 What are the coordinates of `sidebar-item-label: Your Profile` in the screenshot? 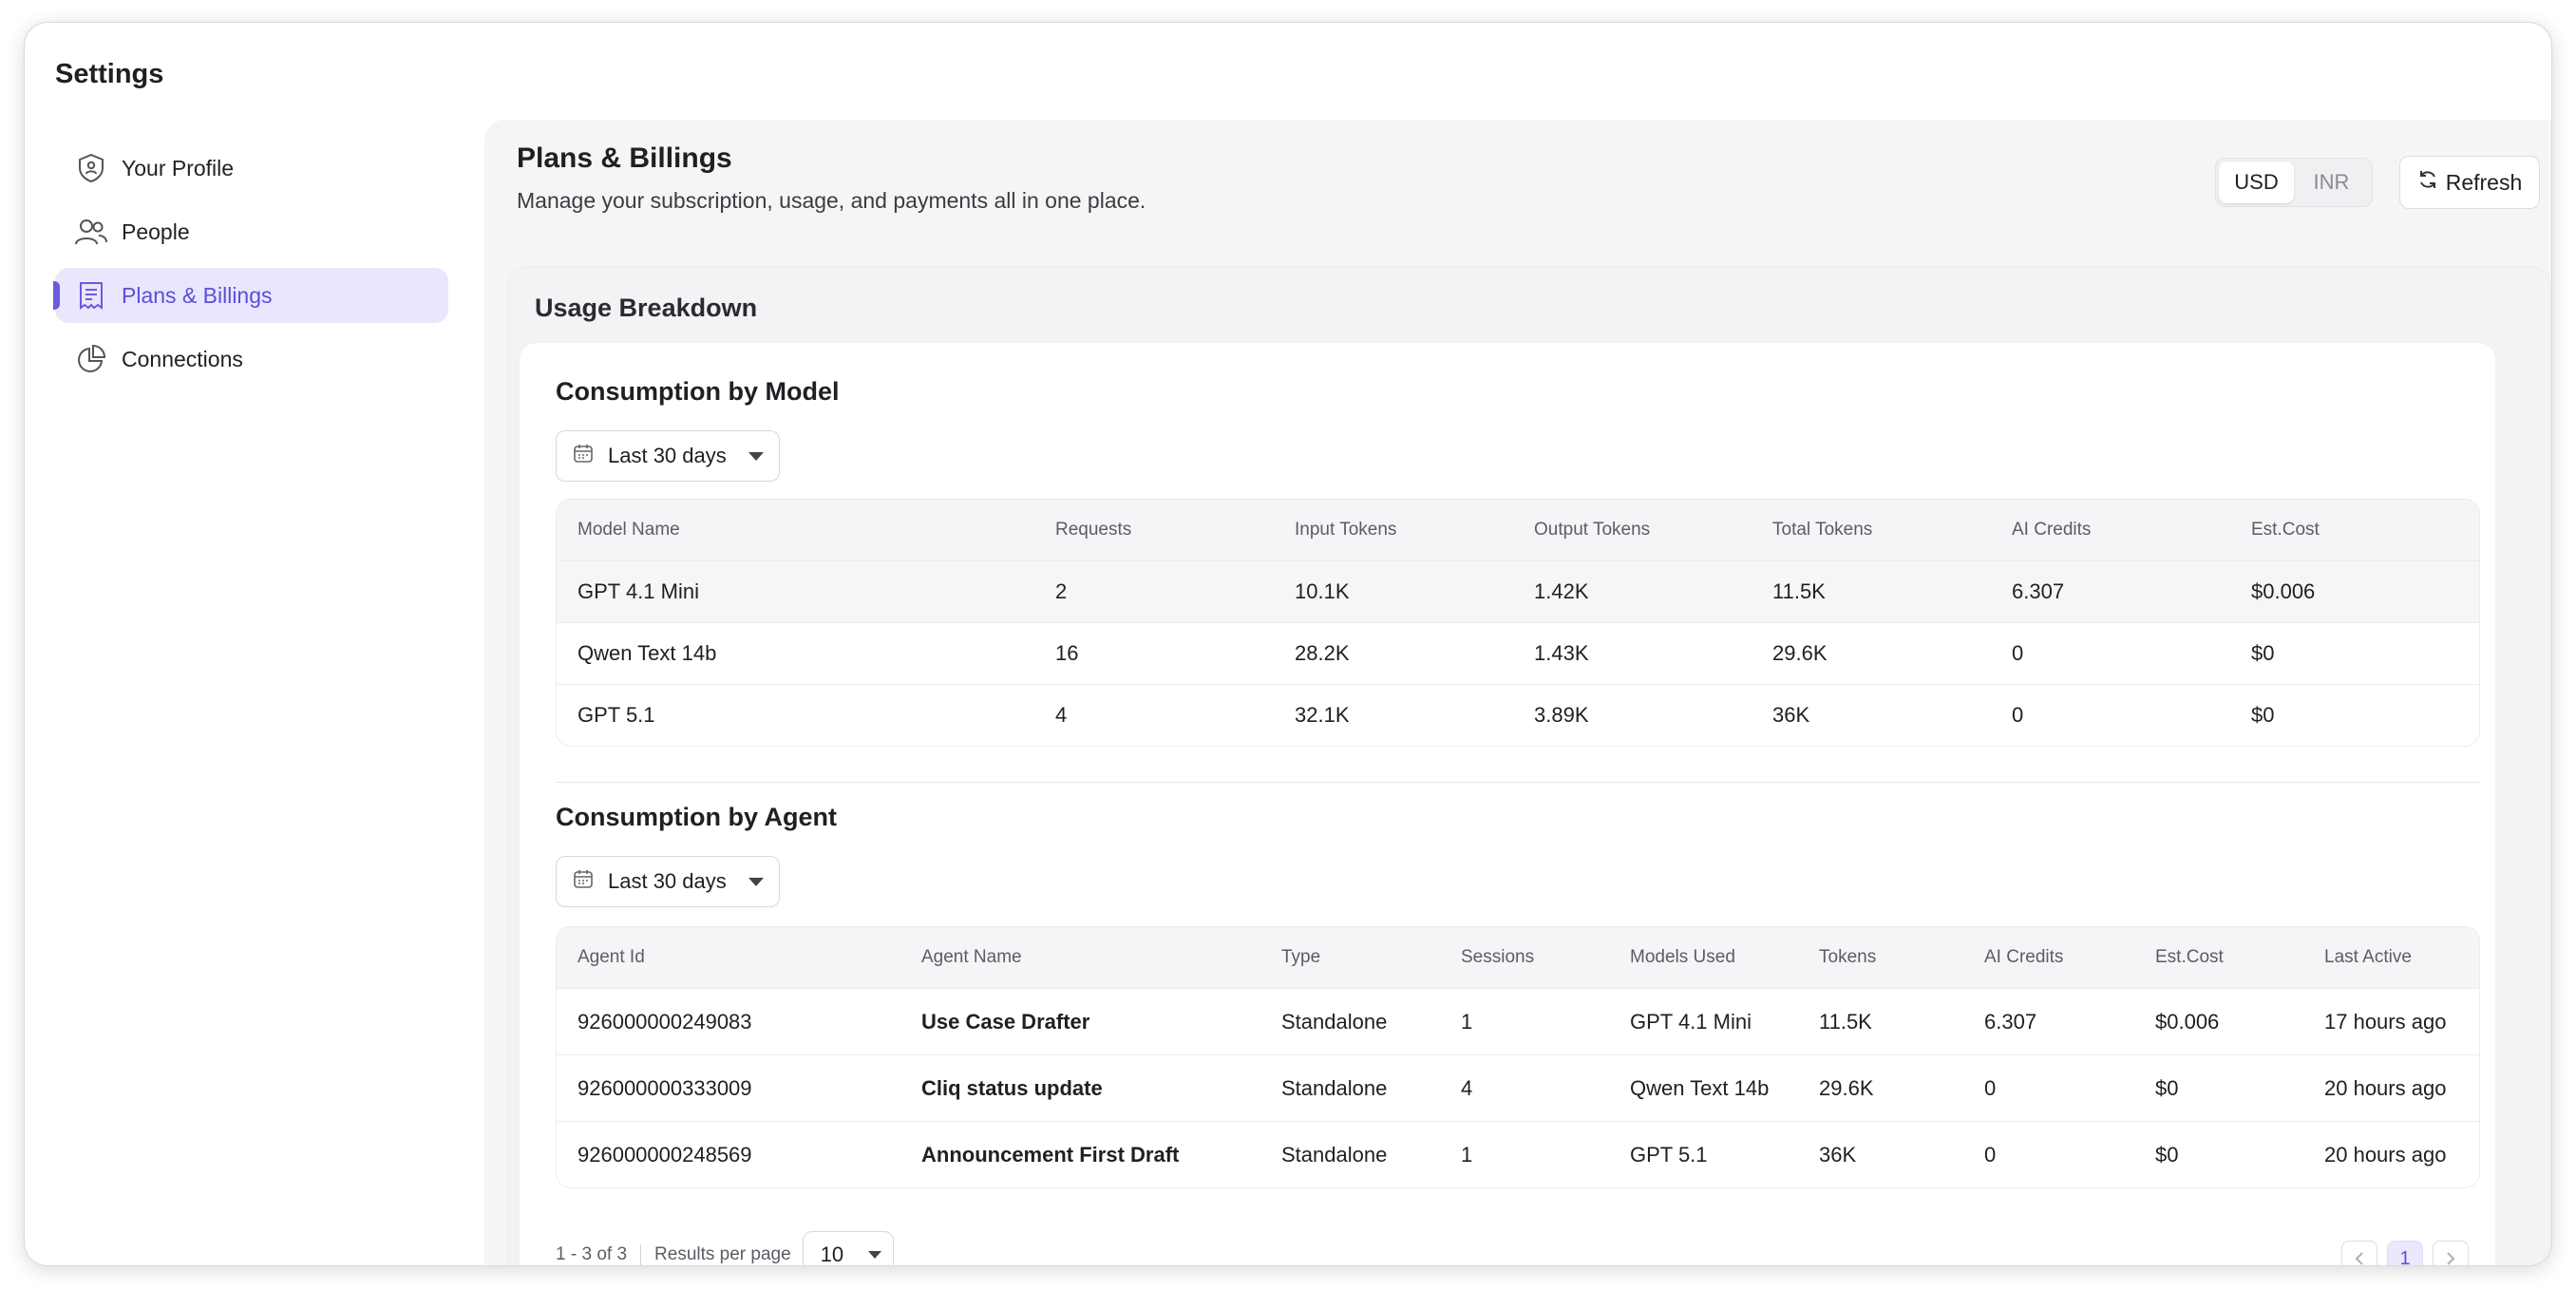 It's located at (178, 167).